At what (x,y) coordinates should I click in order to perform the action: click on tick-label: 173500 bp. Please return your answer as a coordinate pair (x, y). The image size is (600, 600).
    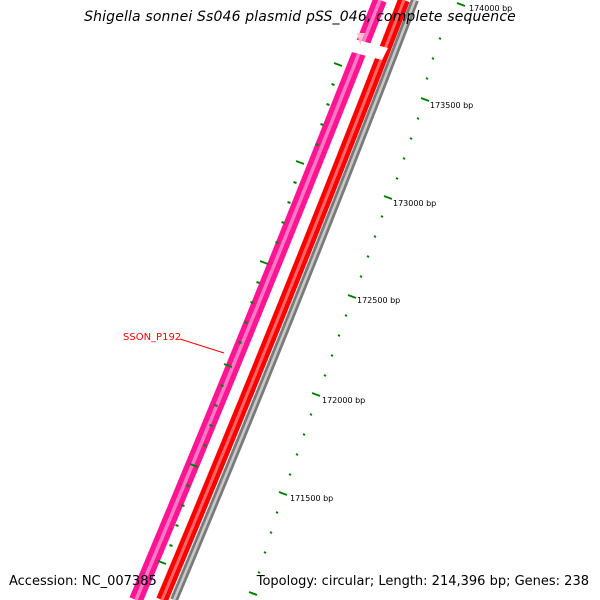
    Looking at the image, I should click on (451, 105).